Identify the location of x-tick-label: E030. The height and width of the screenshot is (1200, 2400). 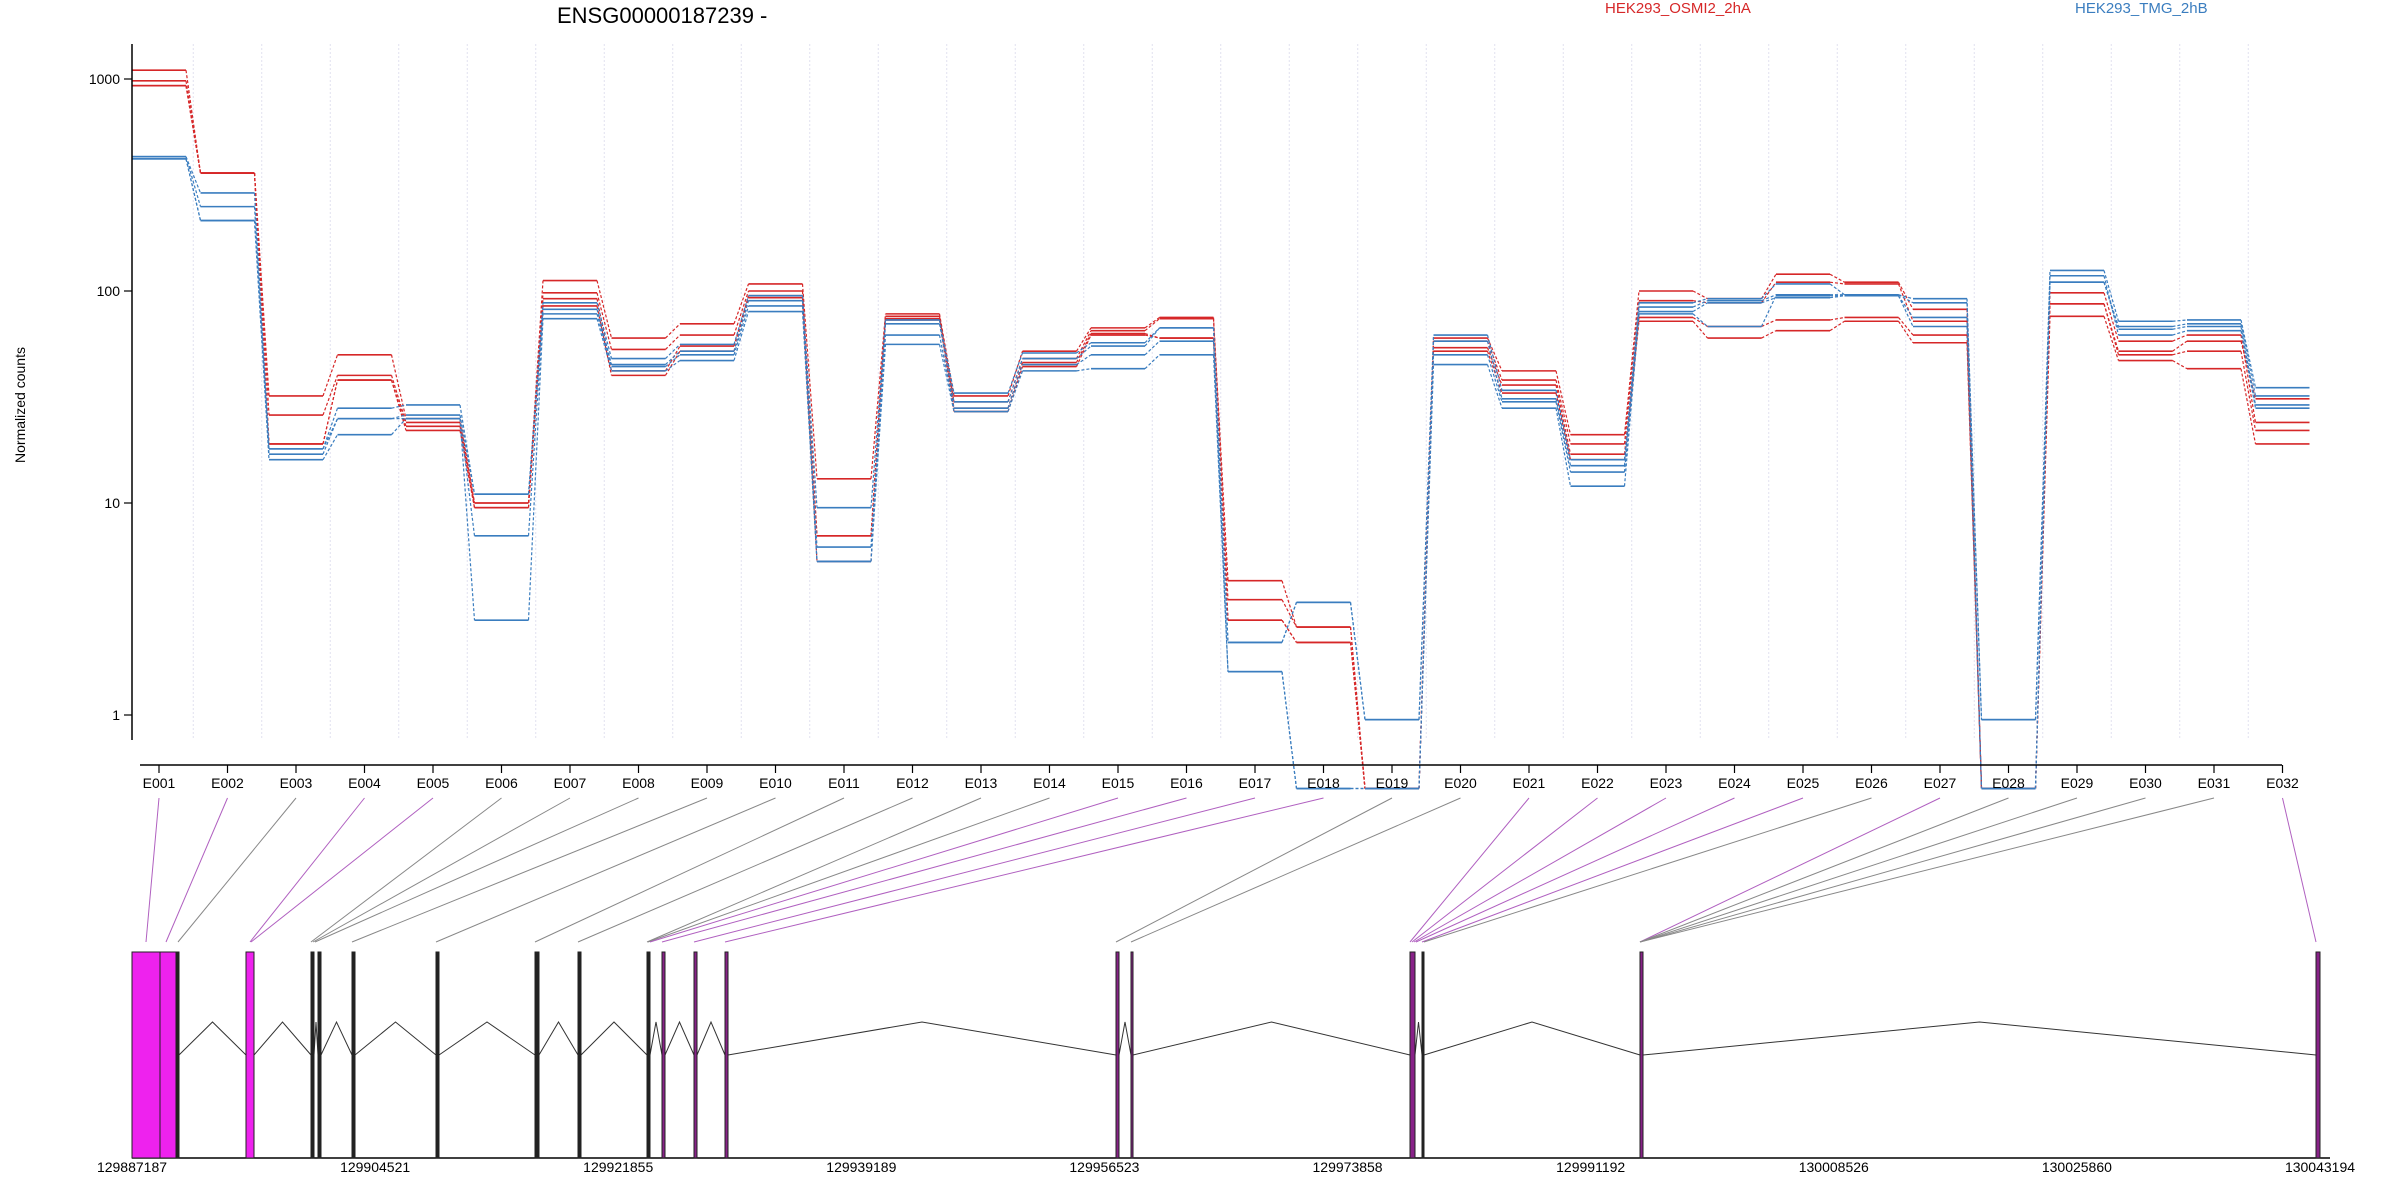
(2145, 783).